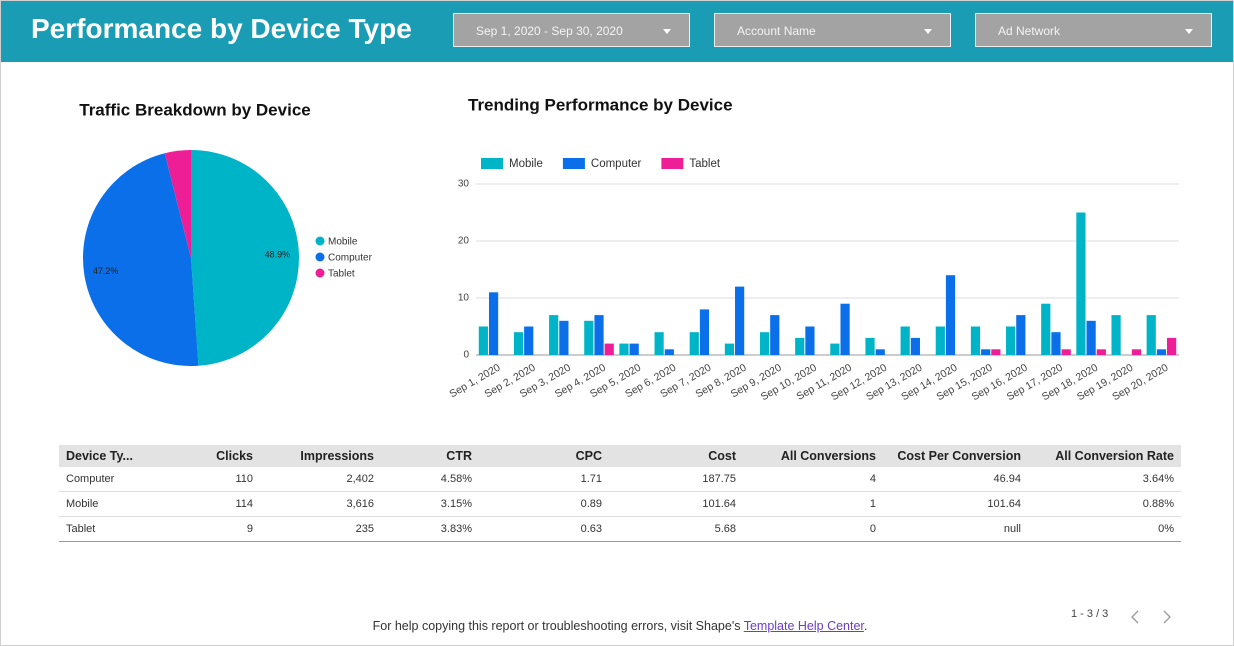 The height and width of the screenshot is (646, 1234). I want to click on table-cell: 3.64%, so click(1104, 479).